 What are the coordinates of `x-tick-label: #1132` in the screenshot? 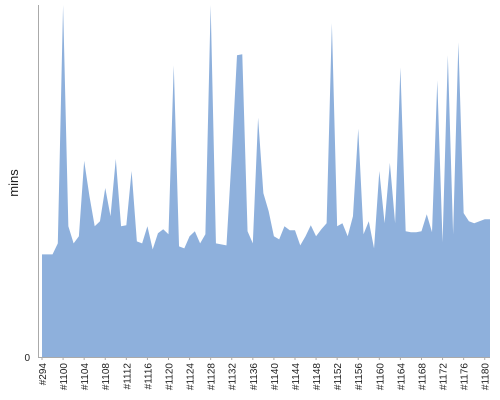 It's located at (233, 377).